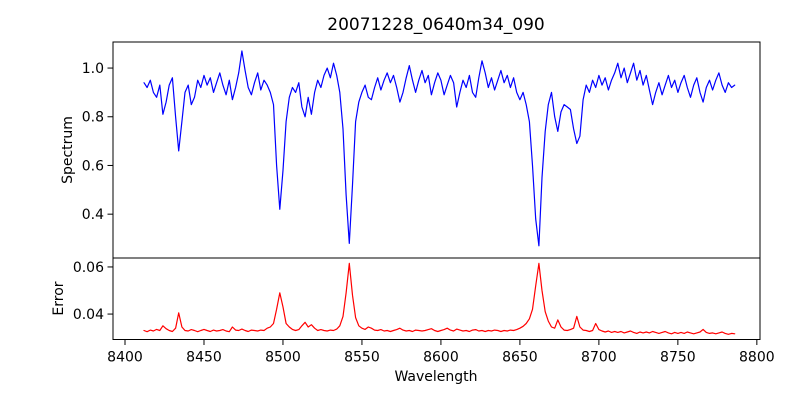  Describe the element at coordinates (520, 358) in the screenshot. I see `x-tick-label: 8650` at that location.